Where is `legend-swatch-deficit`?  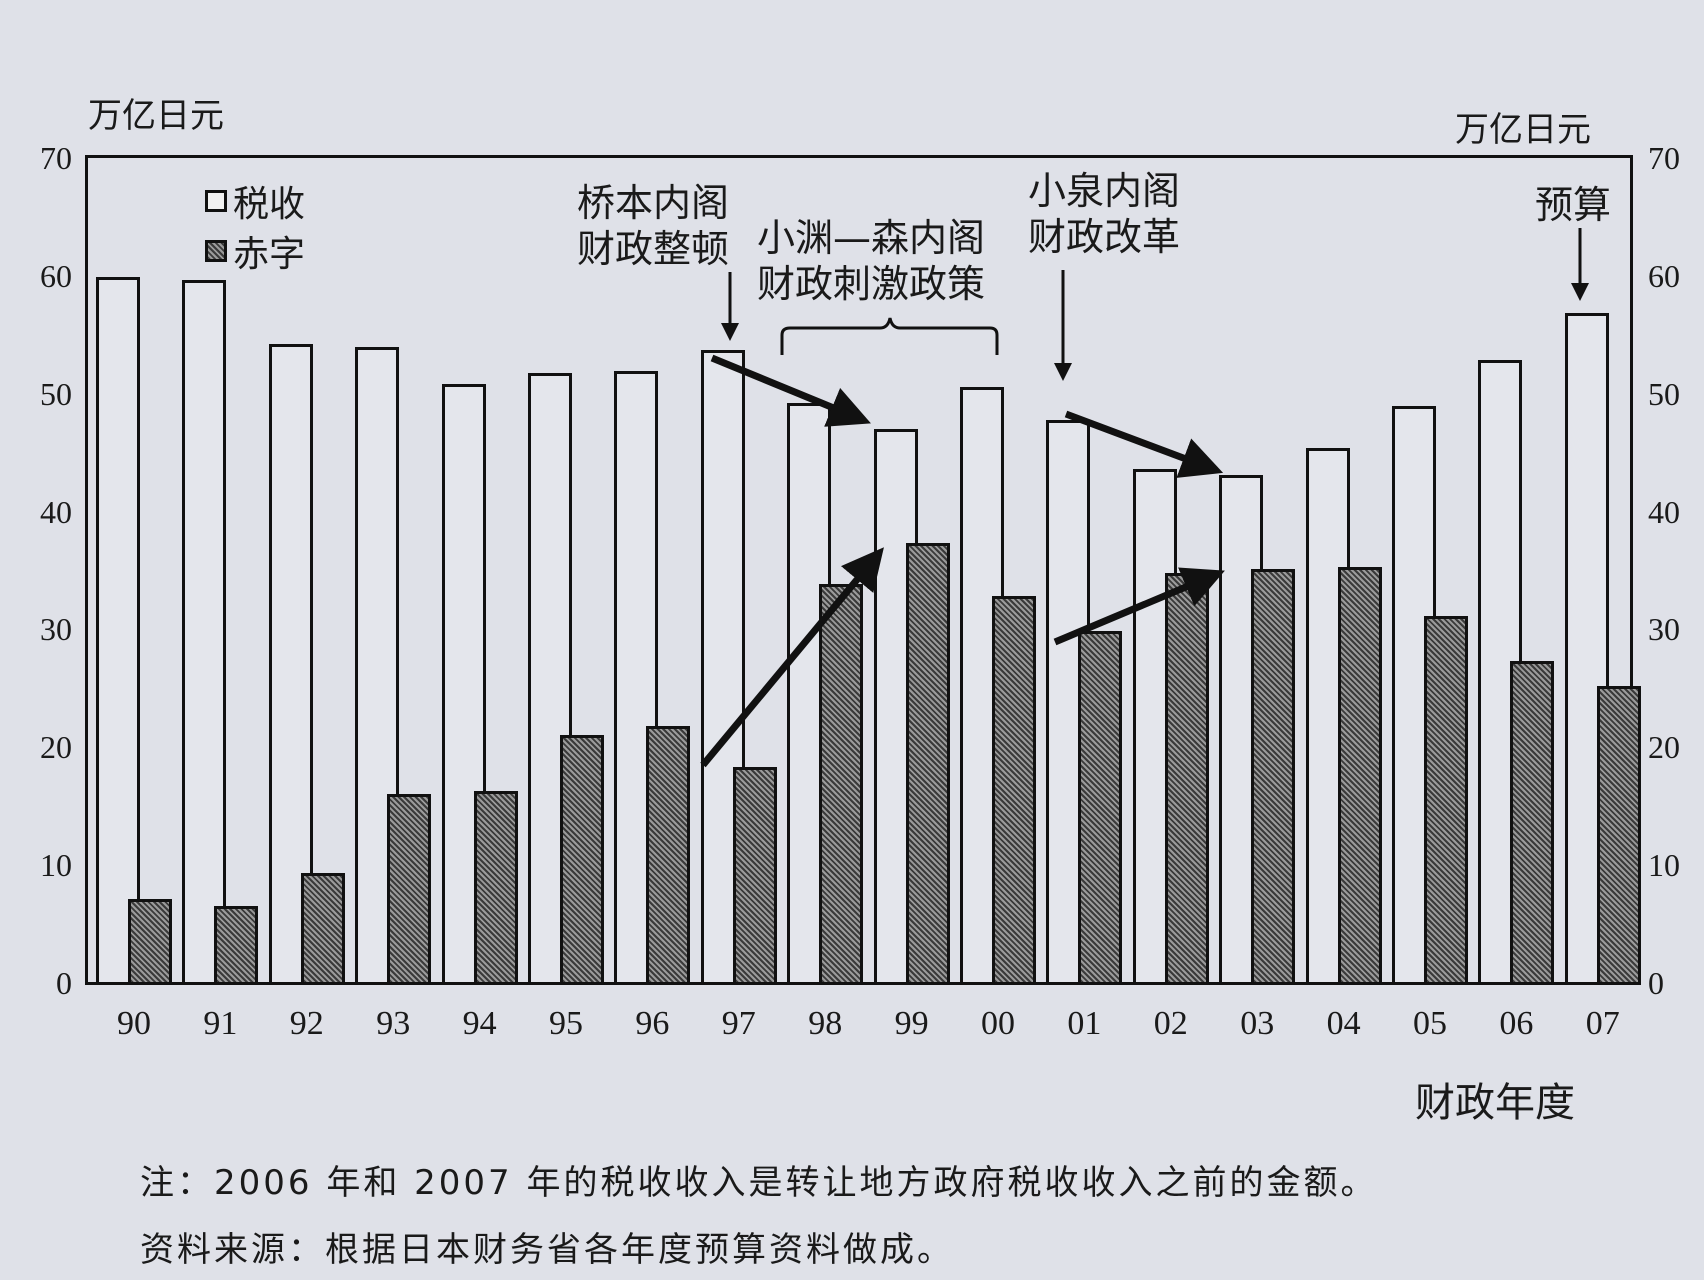 legend-swatch-deficit is located at coordinates (216, 251).